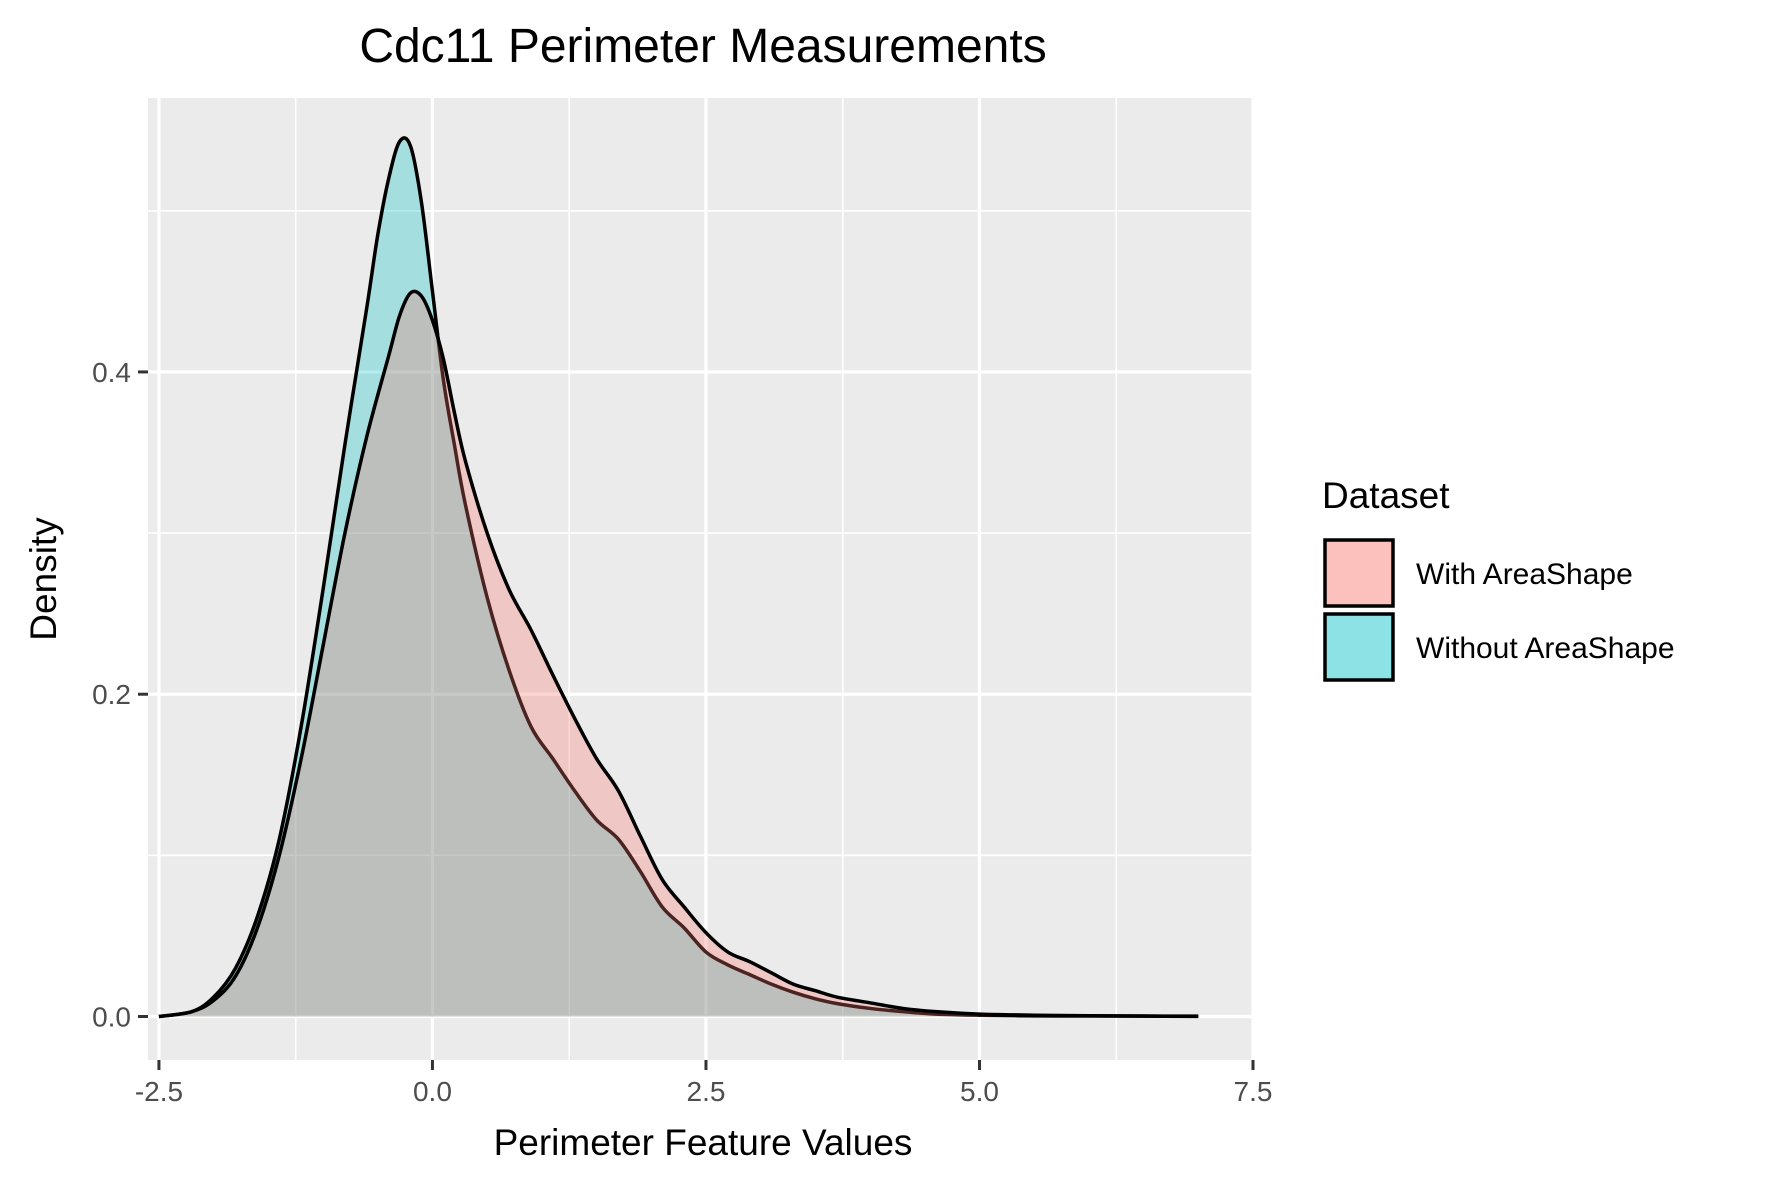  What do you see at coordinates (1253, 1091) in the screenshot?
I see `x-tick-label: 7.5` at bounding box center [1253, 1091].